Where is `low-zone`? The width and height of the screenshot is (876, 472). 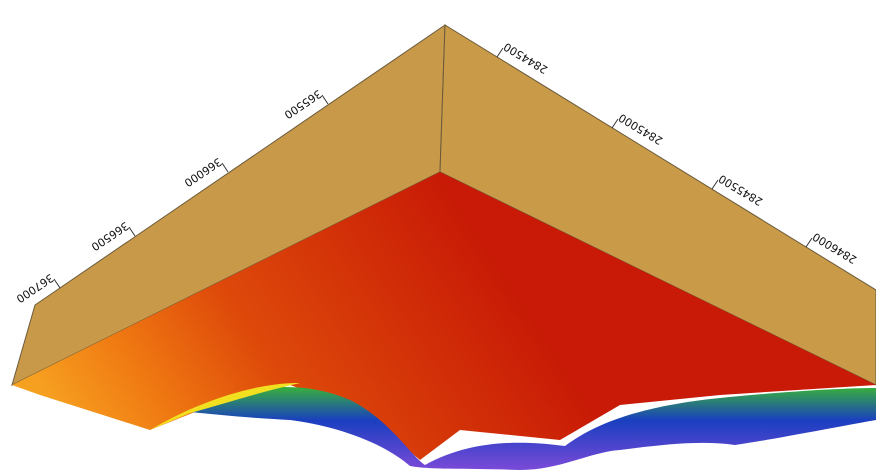 low-zone is located at coordinates (533, 428).